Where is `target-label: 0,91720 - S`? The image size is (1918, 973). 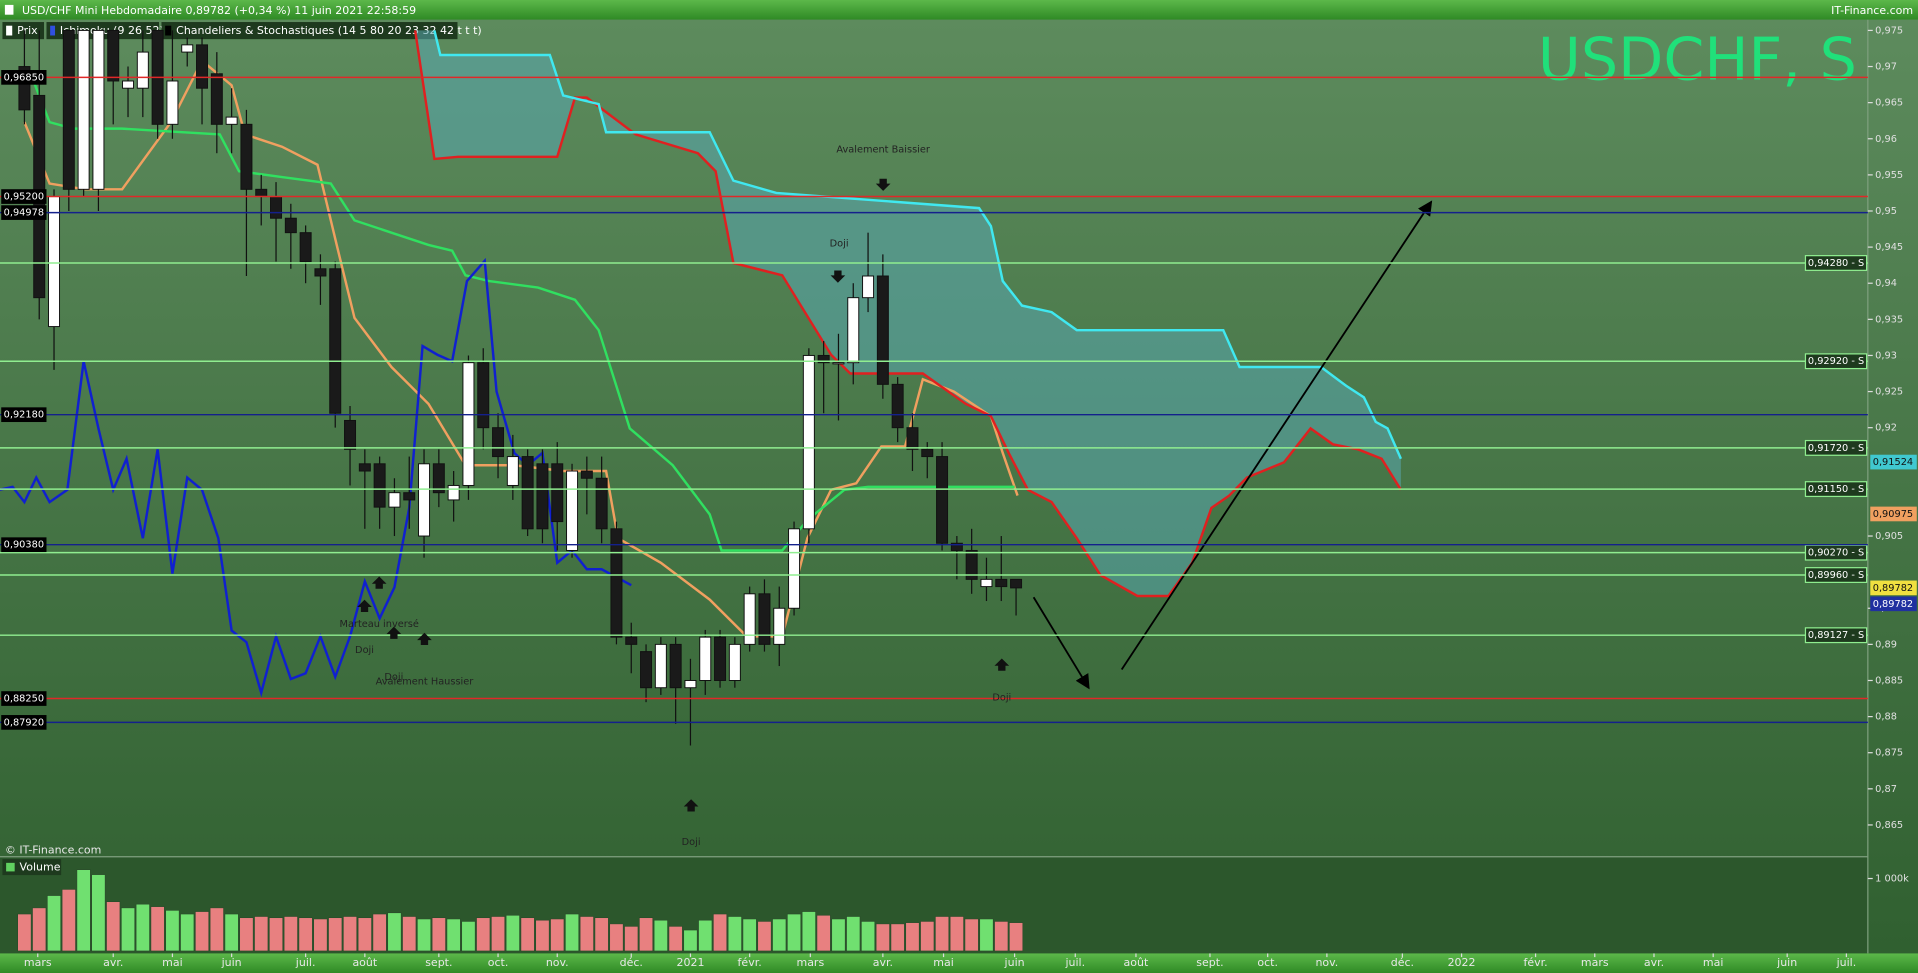 target-label: 0,91720 - S is located at coordinates (1836, 448).